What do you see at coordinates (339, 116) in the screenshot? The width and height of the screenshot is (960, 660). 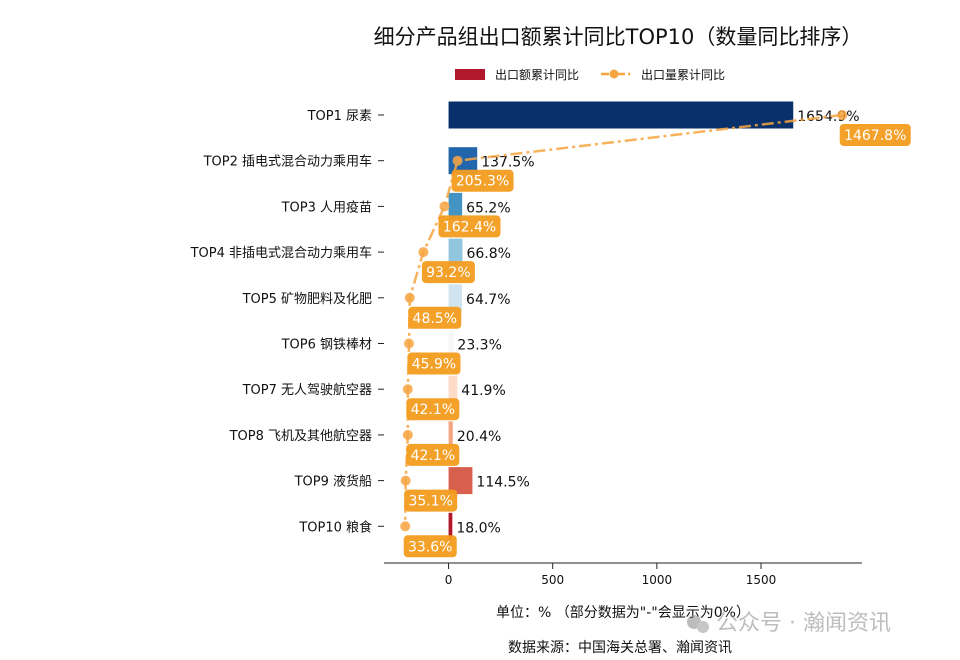 I see `y-tick-label: TOP1 尿素` at bounding box center [339, 116].